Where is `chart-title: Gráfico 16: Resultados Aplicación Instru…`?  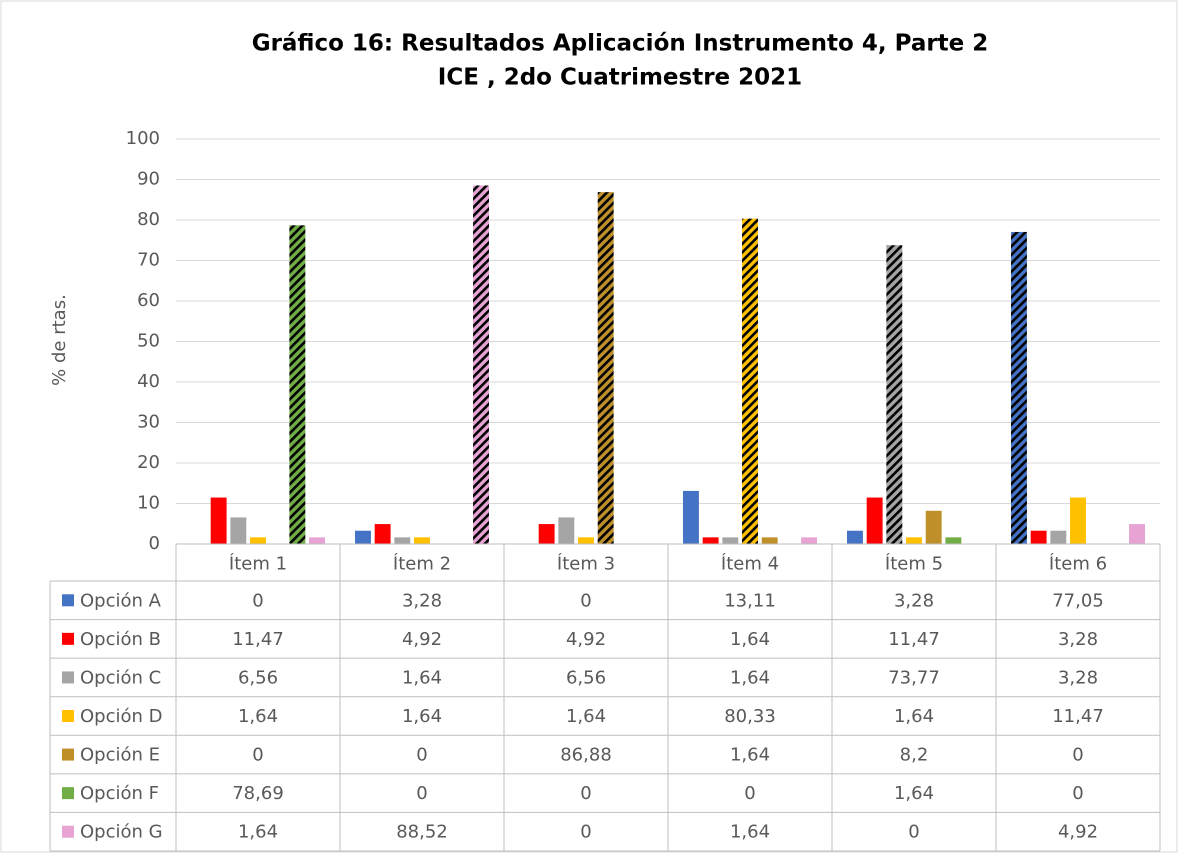 chart-title: Gráfico 16: Resultados Aplicación Instru… is located at coordinates (620, 44).